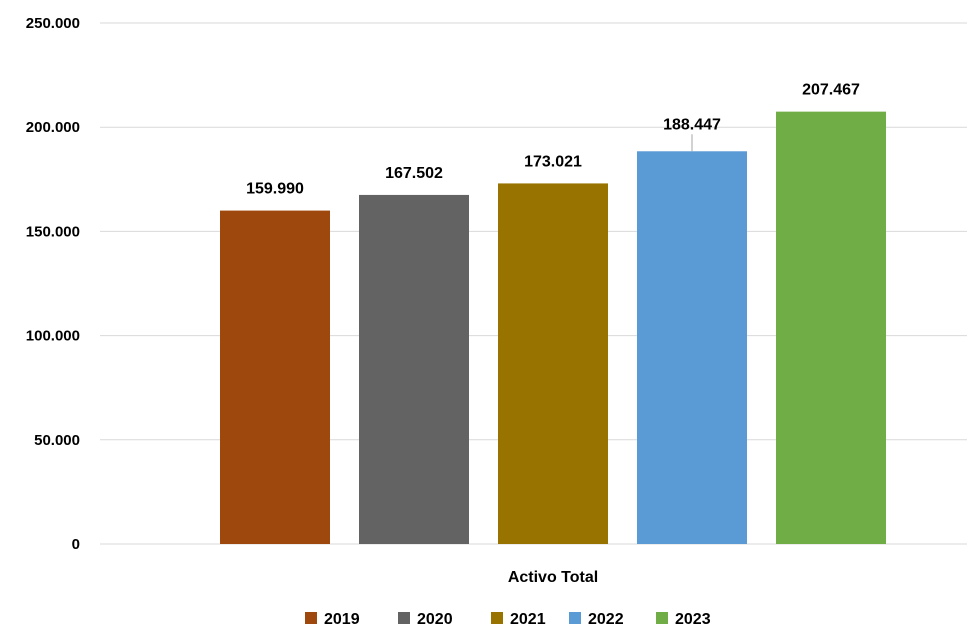 This screenshot has width=967, height=636. What do you see at coordinates (53, 127) in the screenshot?
I see `y-tick-label: 200.000` at bounding box center [53, 127].